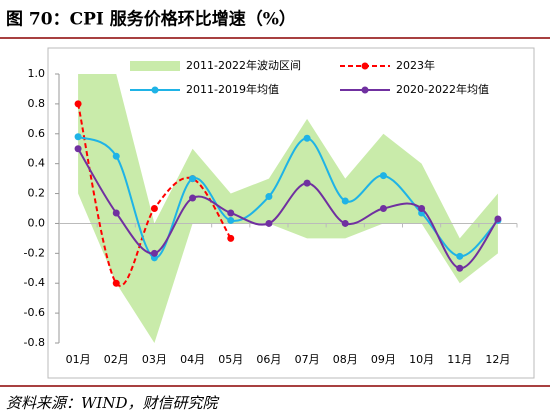  Describe the element at coordinates (345, 359) in the screenshot. I see `x-tick-label: 08月` at that location.